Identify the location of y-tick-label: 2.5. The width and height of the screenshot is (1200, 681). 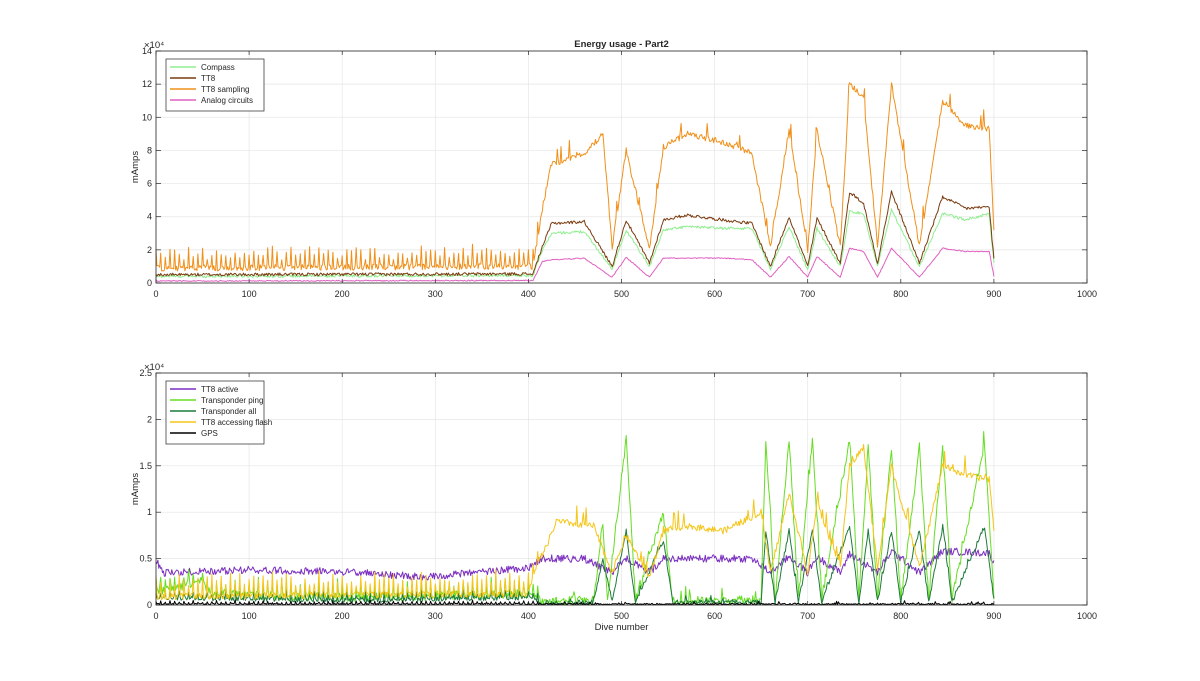
(145, 373).